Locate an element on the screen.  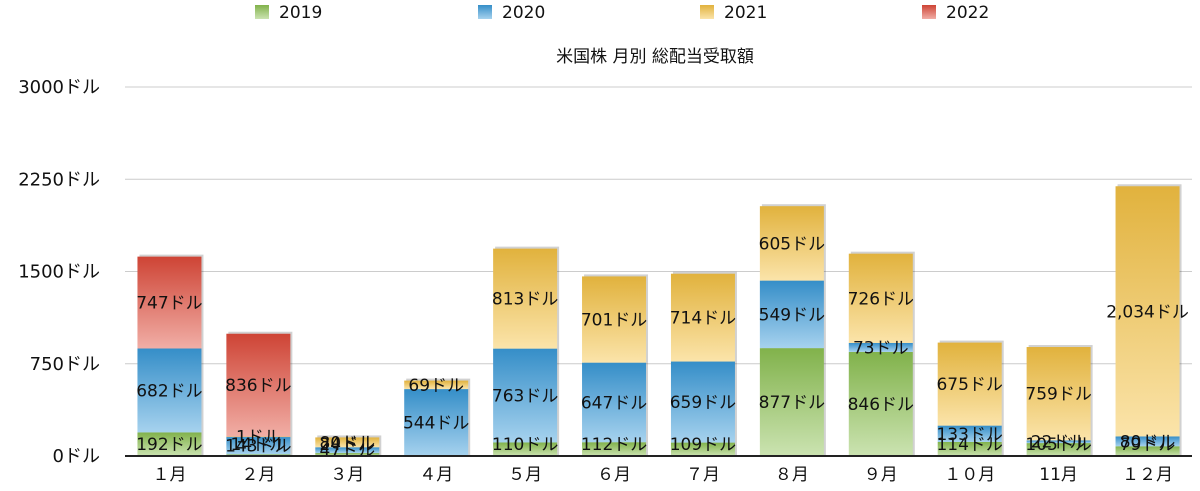
legend-swatch-2019 is located at coordinates (262, 12).